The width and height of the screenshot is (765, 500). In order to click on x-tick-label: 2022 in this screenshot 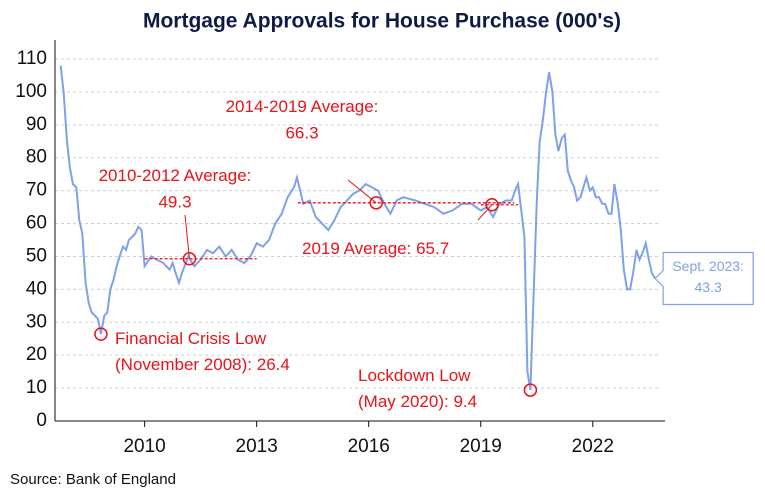, I will do `click(593, 446)`.